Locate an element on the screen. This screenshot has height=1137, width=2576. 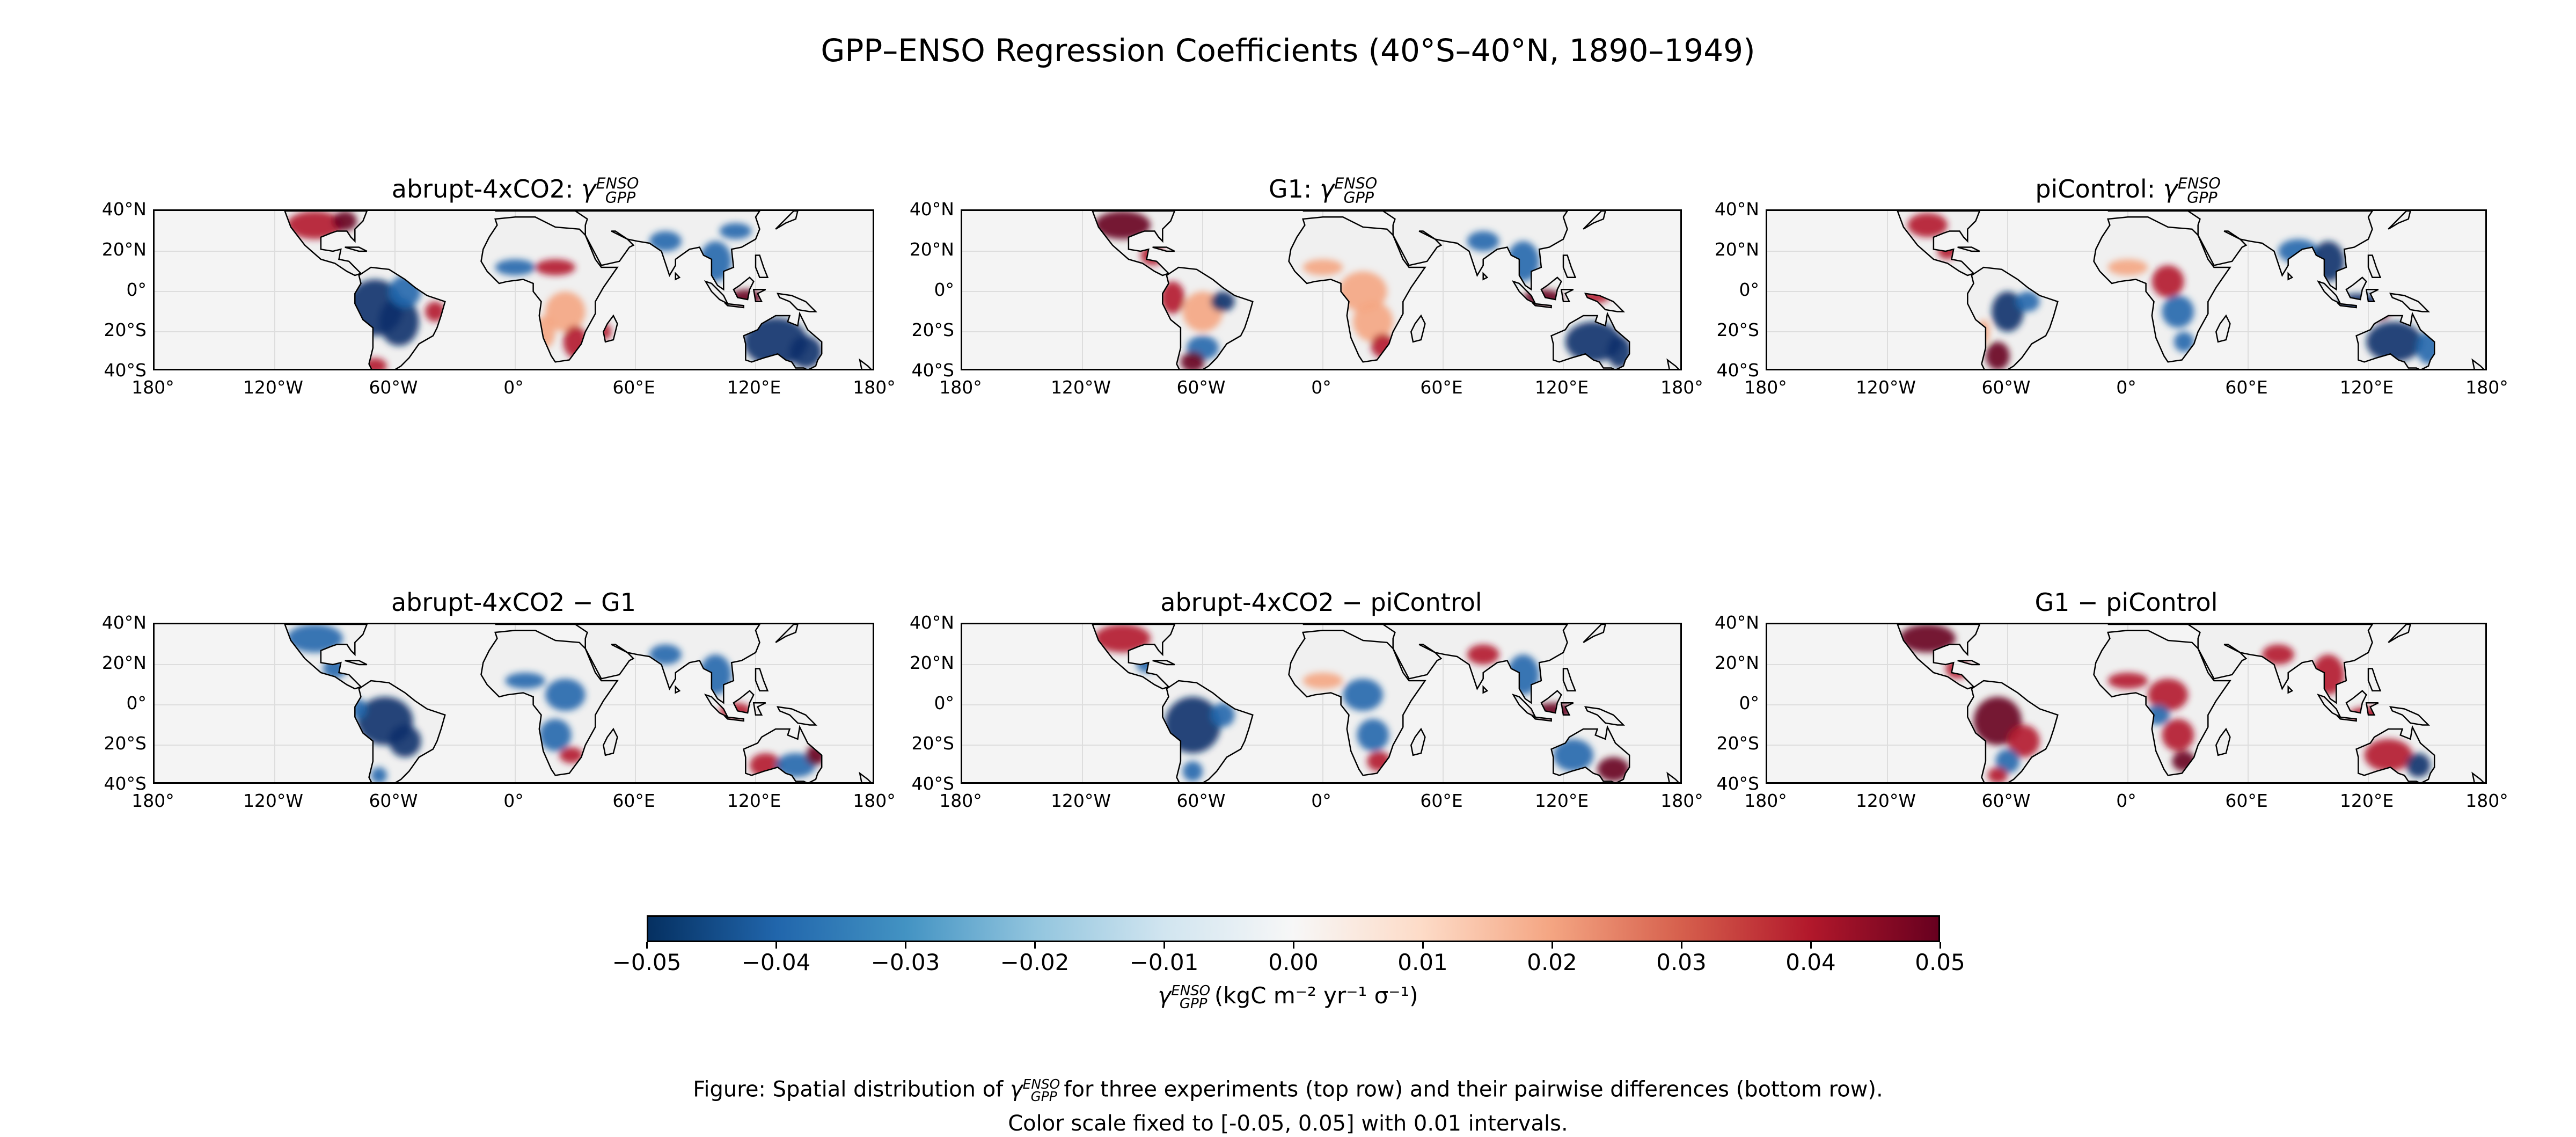
colorbar-tick-label: 0.01 is located at coordinates (1422, 962).